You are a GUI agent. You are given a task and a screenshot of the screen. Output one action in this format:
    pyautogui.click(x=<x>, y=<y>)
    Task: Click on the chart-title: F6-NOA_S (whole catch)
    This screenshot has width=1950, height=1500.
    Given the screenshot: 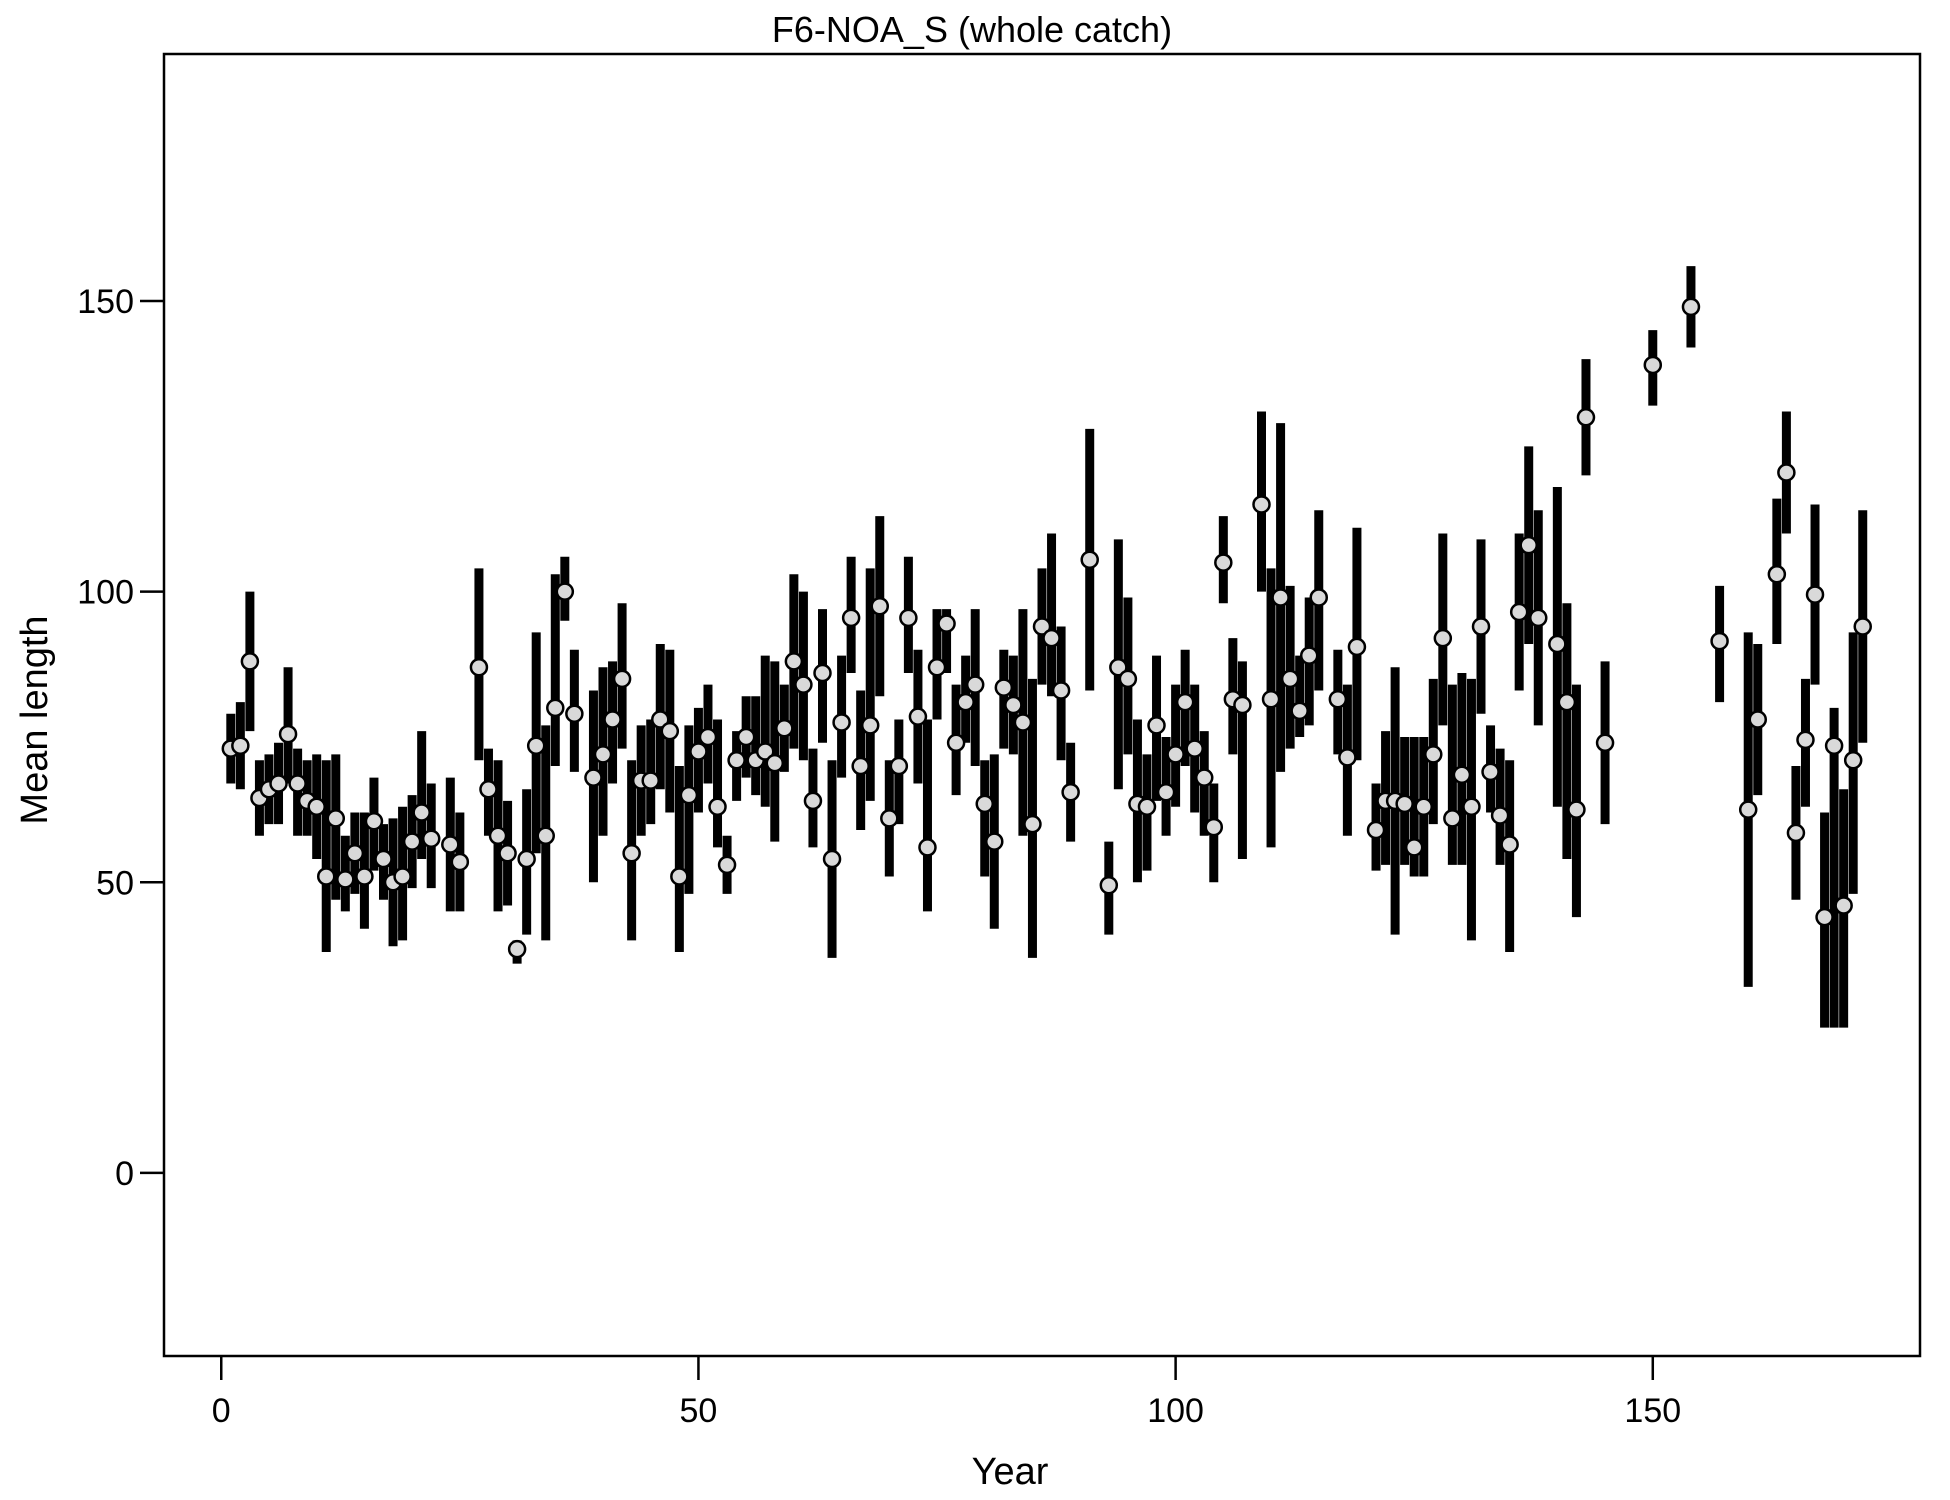 What is the action you would take?
    pyautogui.click(x=972, y=29)
    